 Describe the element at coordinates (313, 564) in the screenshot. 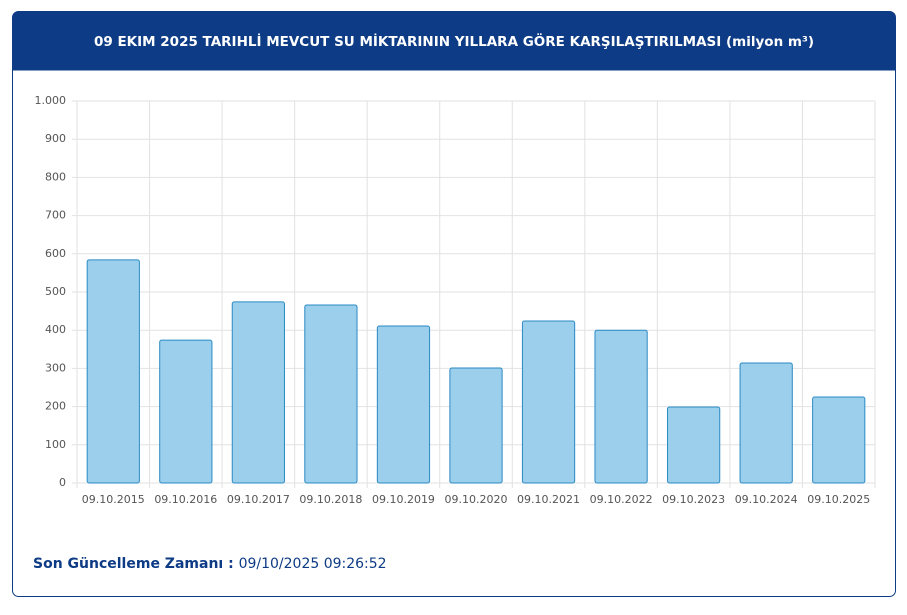

I see `footer-time: 09/10/2025 09:26:52` at that location.